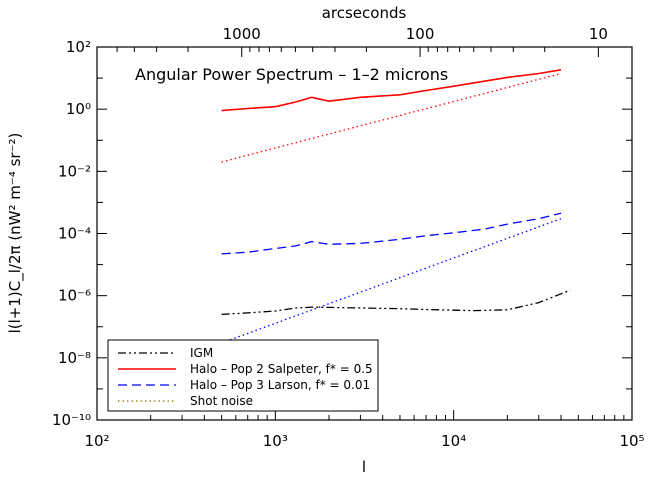 This screenshot has height=481, width=652. Describe the element at coordinates (291, 74) in the screenshot. I see `chart-annotation: Angular Power Spectrum – 1–2 microns` at that location.